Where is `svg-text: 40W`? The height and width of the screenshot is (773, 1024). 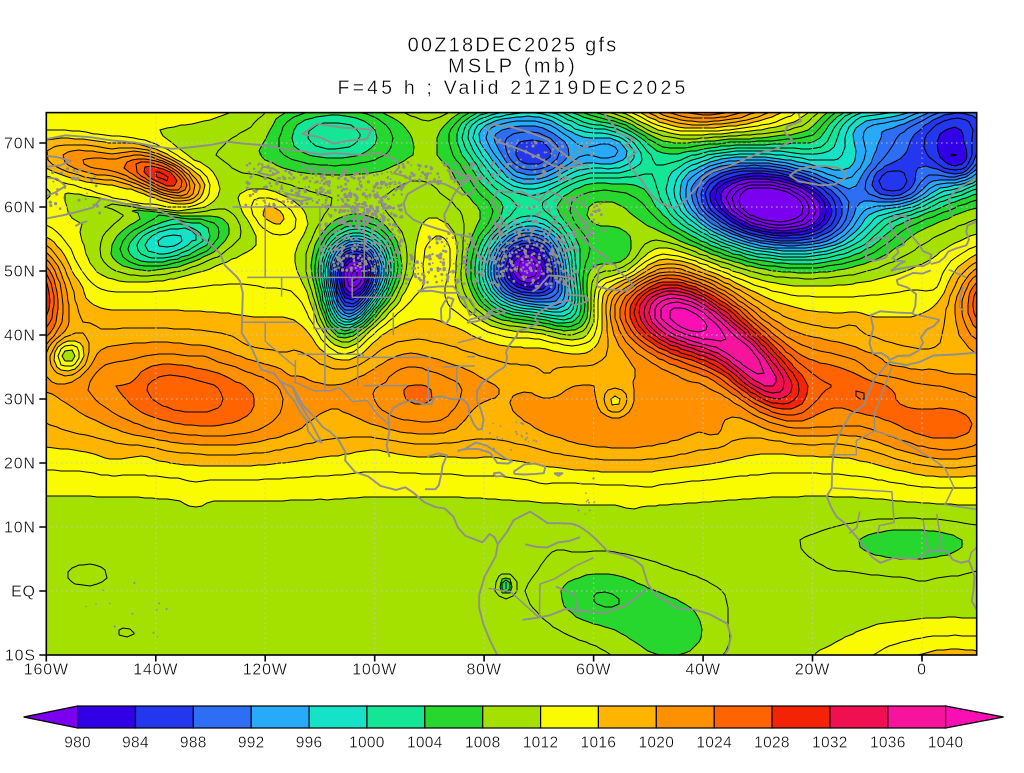
svg-text: 40W is located at coordinates (702, 670).